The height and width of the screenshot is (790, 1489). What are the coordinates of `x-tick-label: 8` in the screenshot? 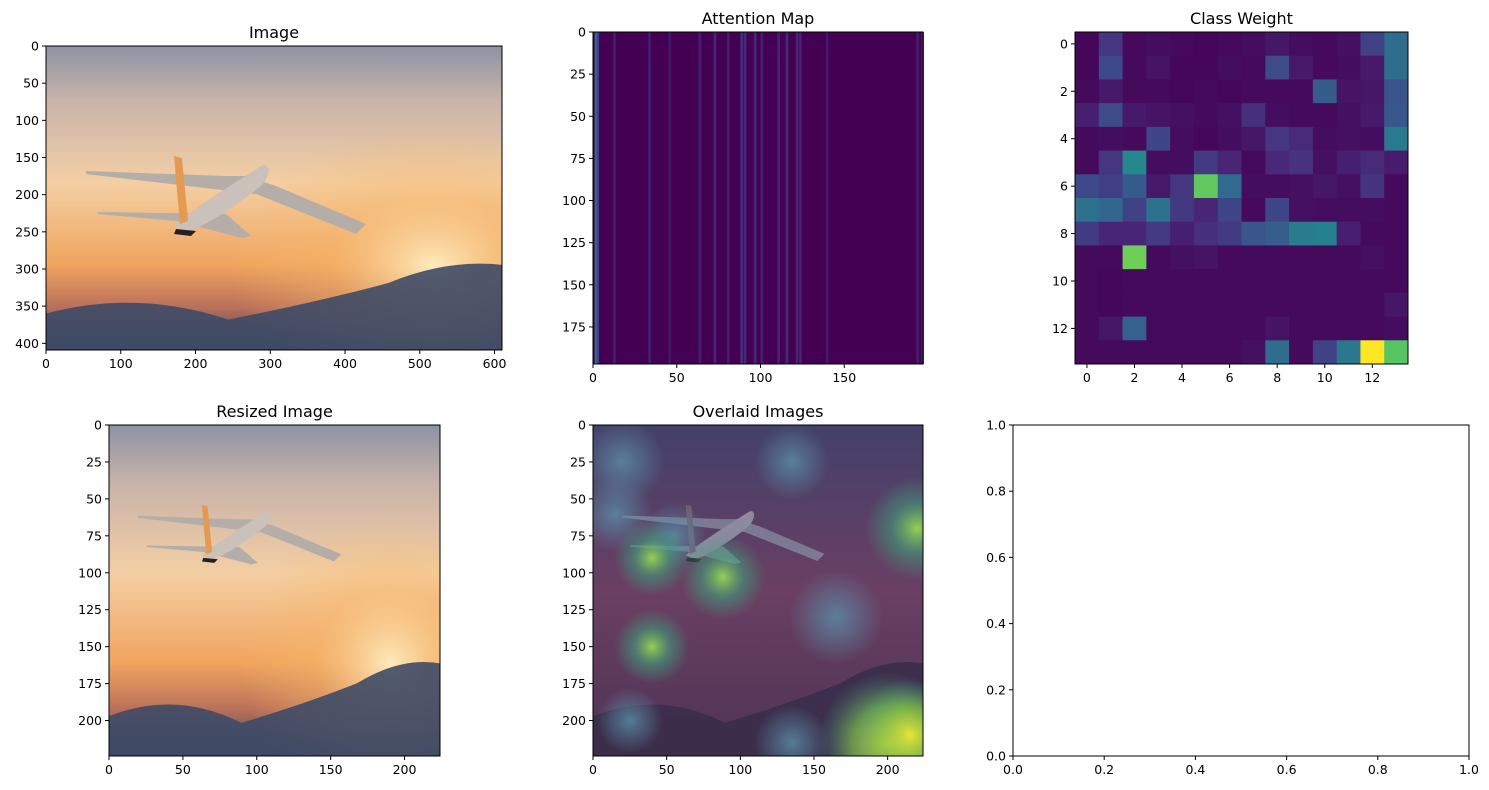 It's located at (1277, 377).